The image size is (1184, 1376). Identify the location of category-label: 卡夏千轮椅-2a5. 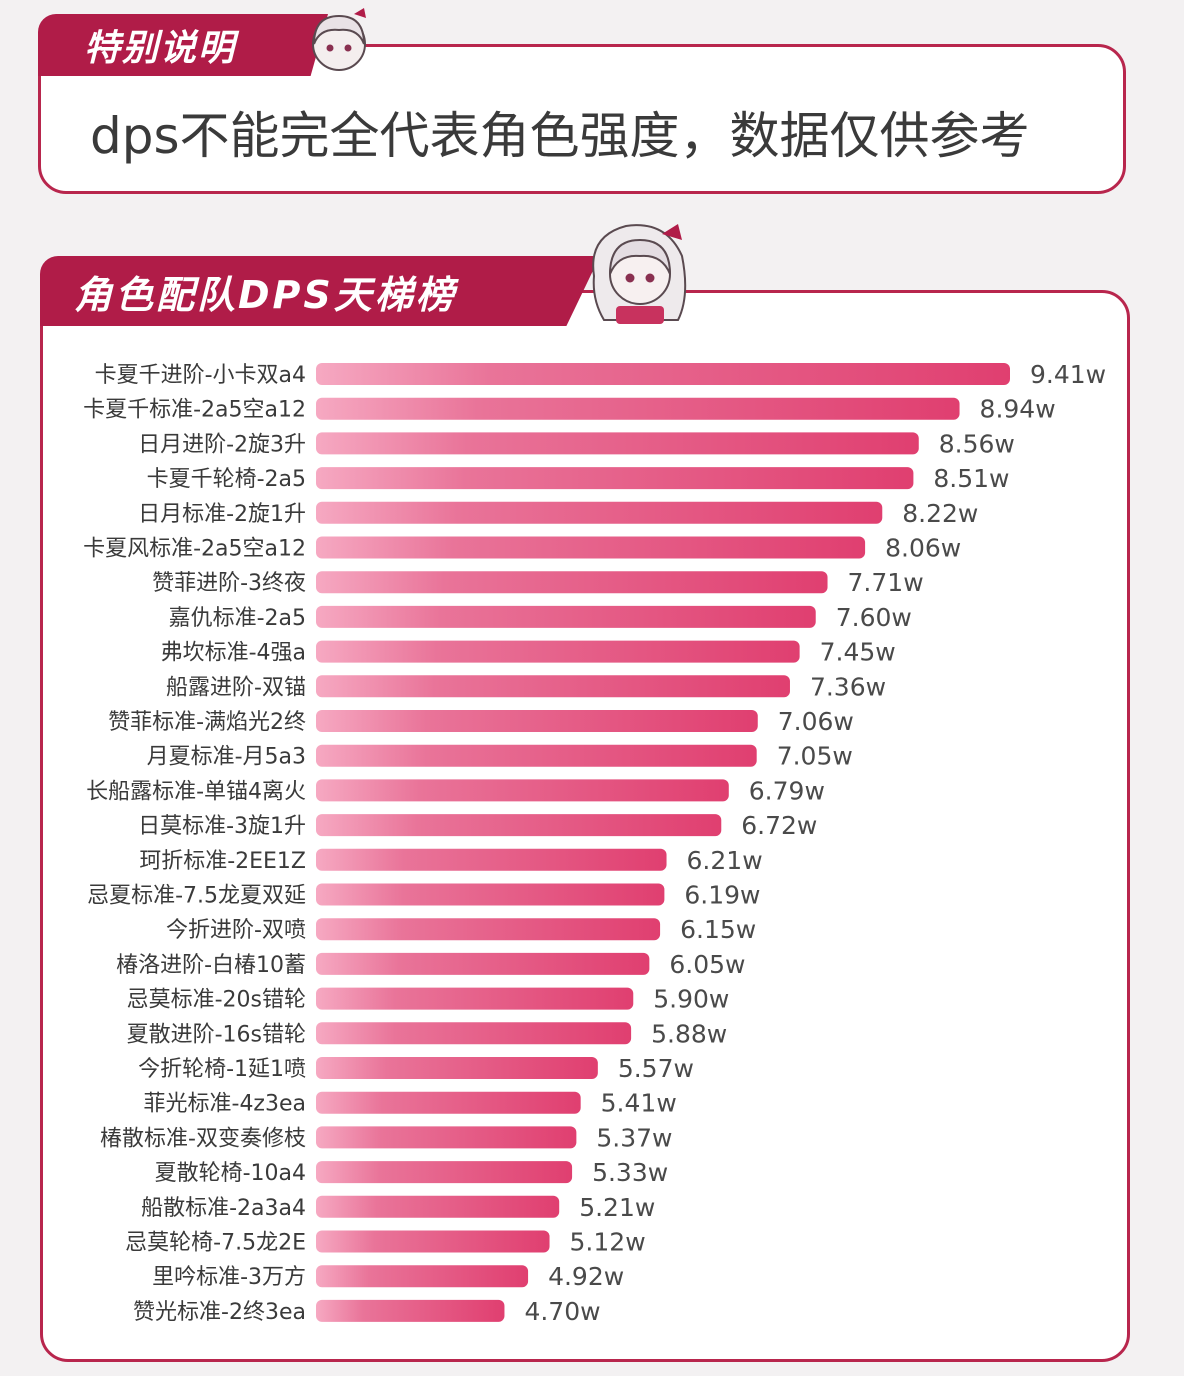
(226, 479).